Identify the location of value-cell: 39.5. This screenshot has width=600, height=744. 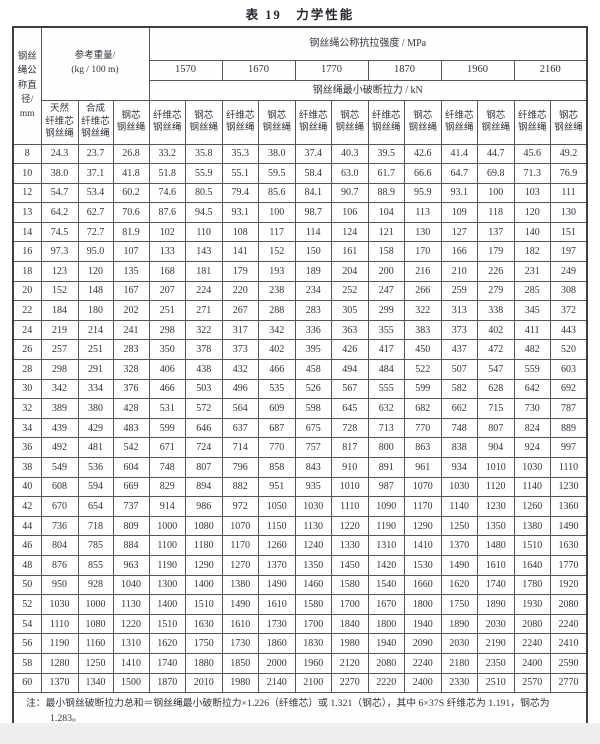
(386, 154).